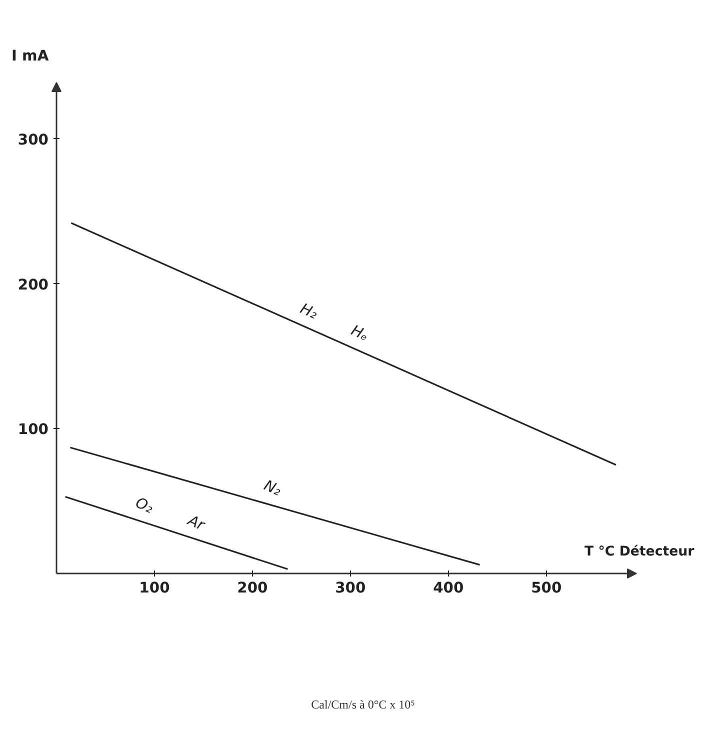  What do you see at coordinates (639, 552) in the screenshot?
I see `x-axis-title: T °C Détecteur` at bounding box center [639, 552].